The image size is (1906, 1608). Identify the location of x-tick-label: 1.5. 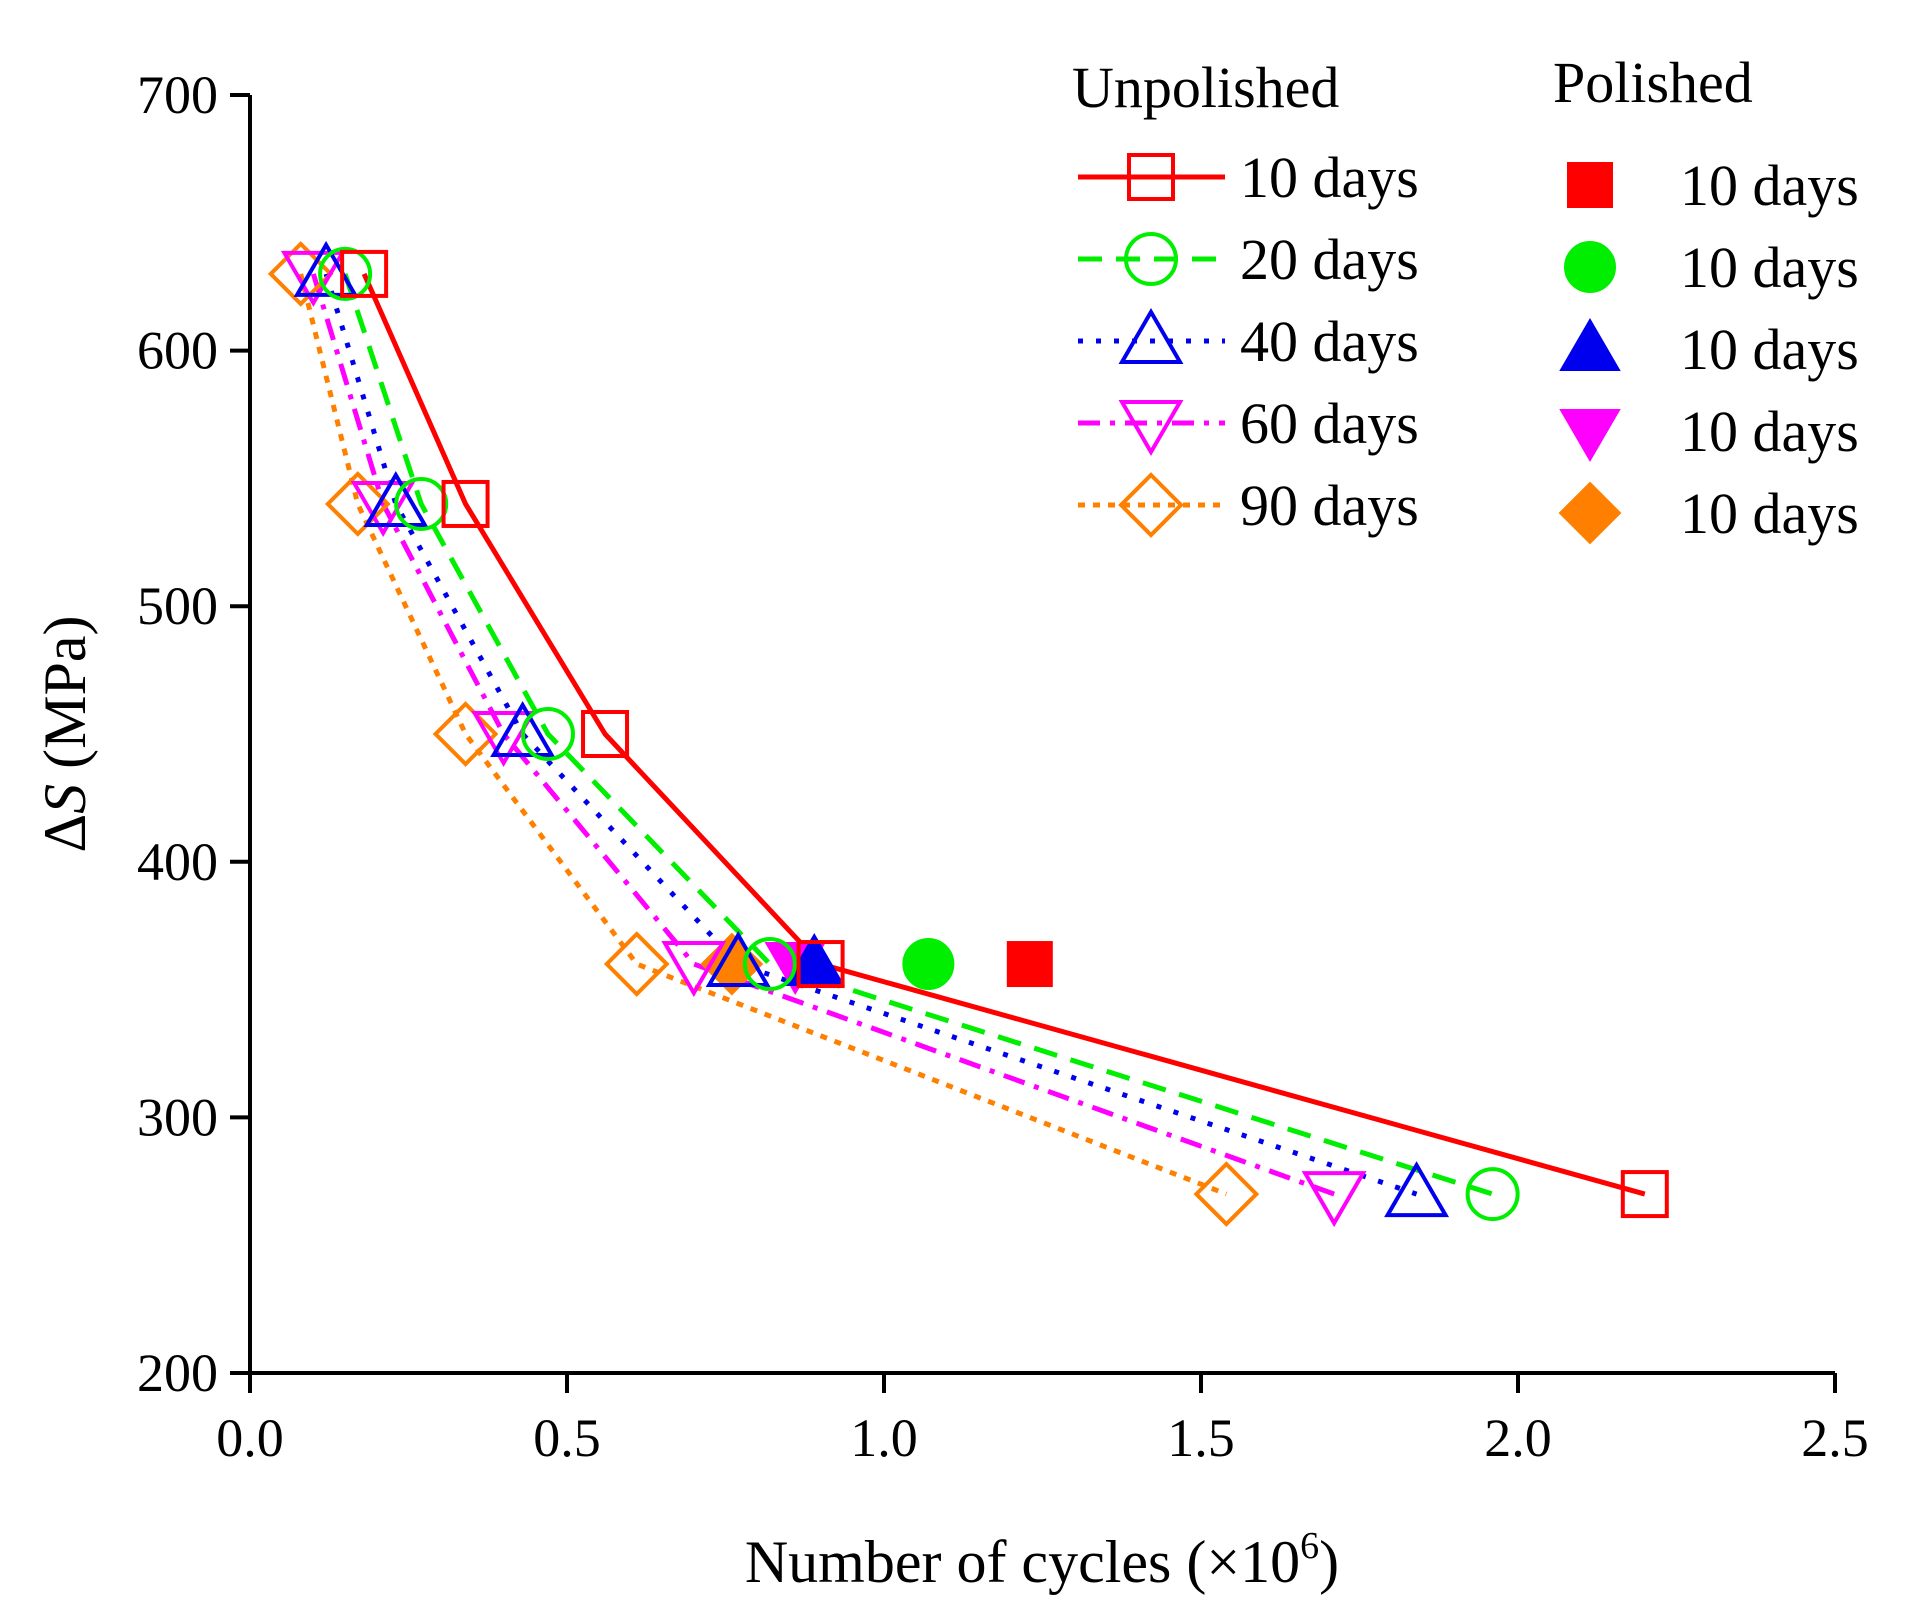
(1201, 1438).